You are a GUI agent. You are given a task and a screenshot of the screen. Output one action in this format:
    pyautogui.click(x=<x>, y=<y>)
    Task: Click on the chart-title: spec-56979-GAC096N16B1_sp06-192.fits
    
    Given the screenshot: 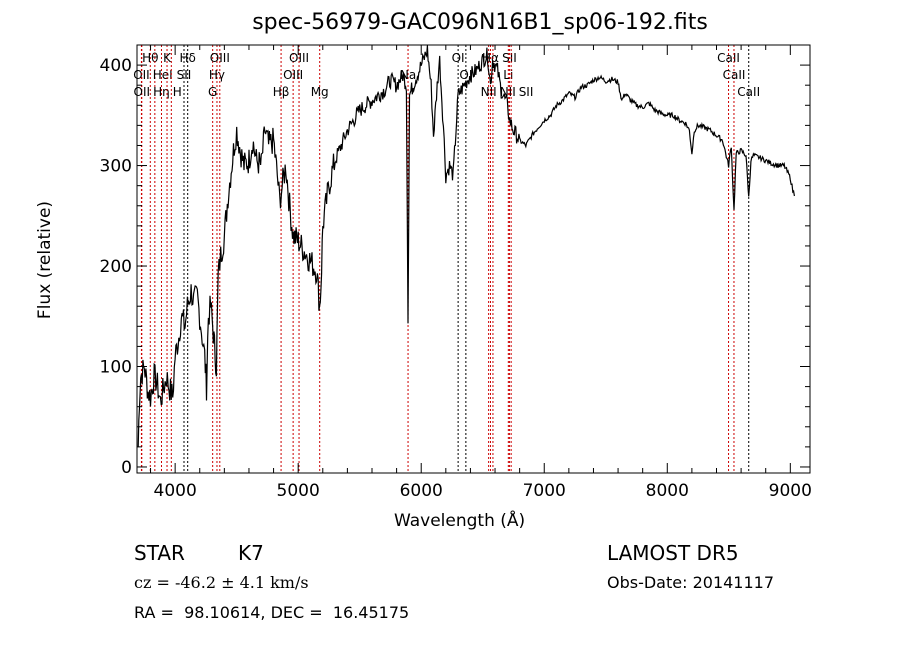 What is the action you would take?
    pyautogui.click(x=480, y=22)
    